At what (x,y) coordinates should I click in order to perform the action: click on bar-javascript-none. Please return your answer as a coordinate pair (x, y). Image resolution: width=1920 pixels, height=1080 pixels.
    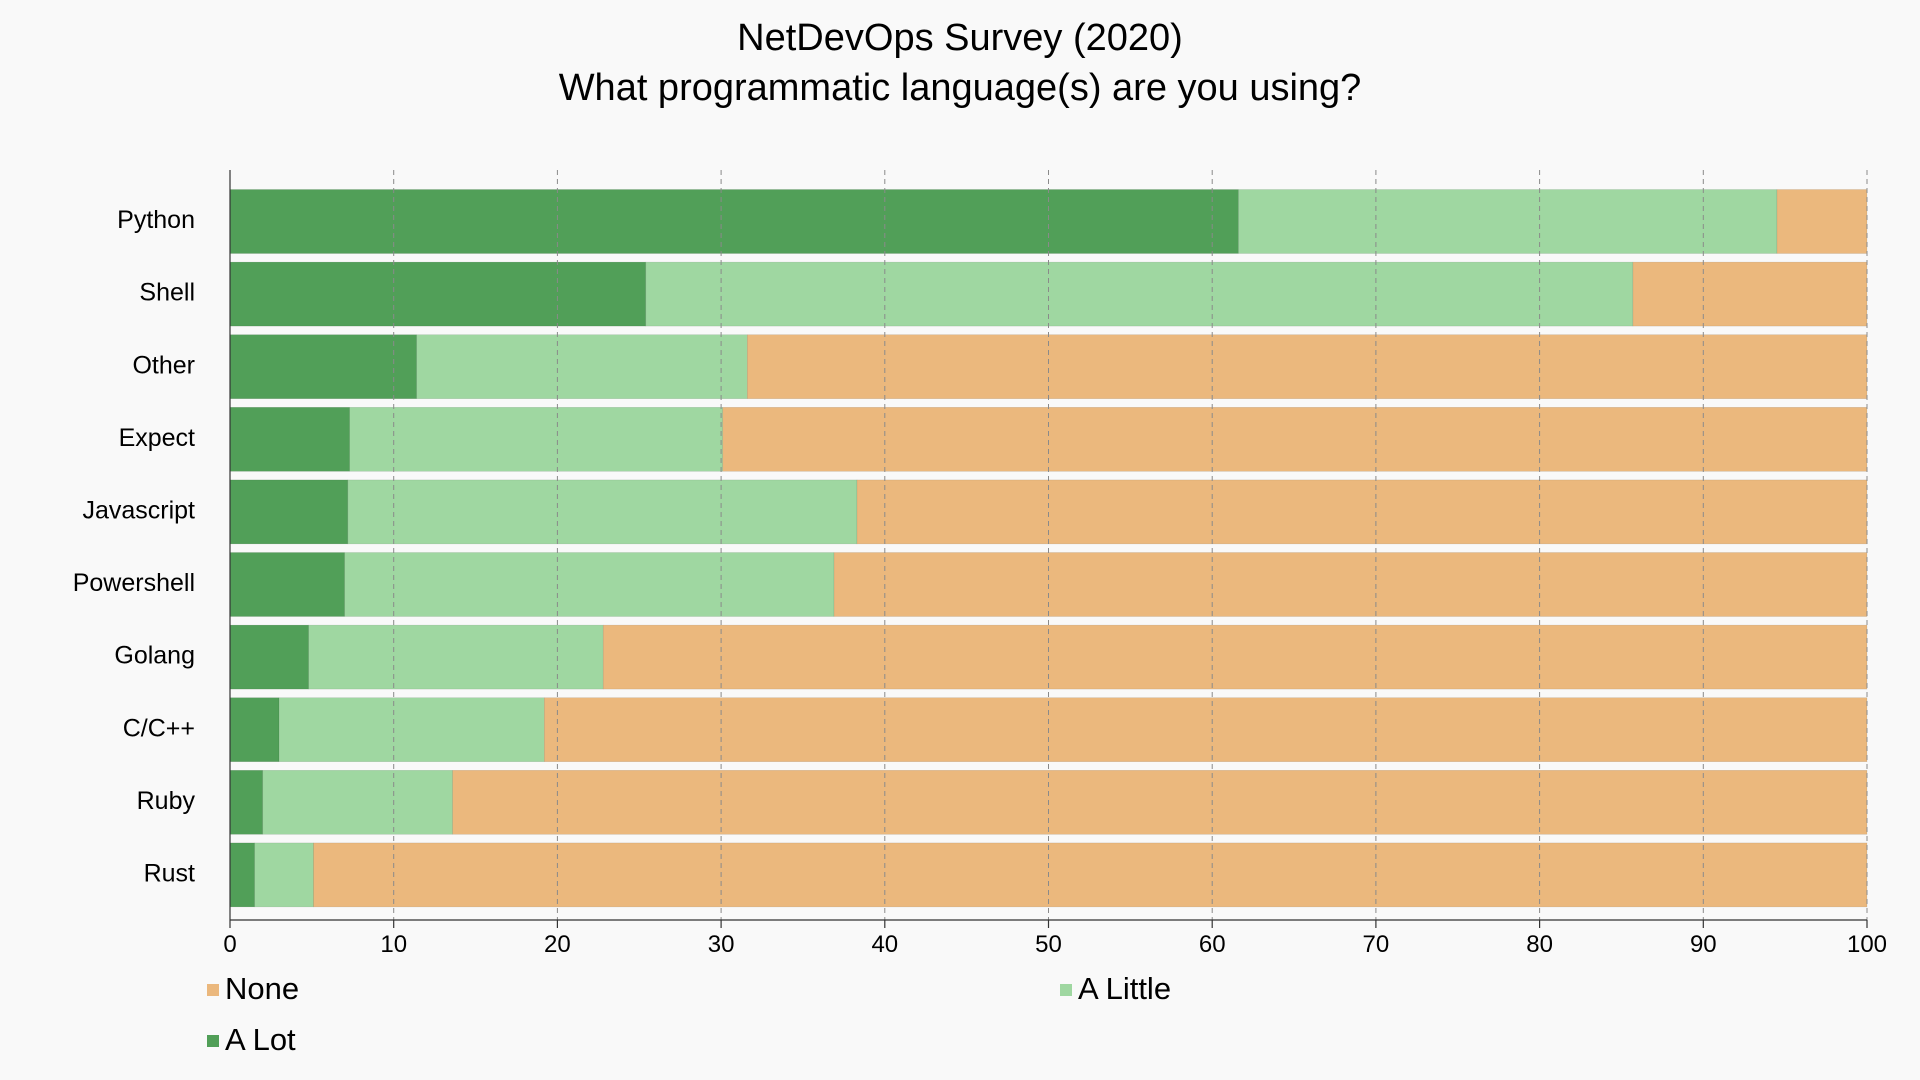
    Looking at the image, I should click on (1362, 512).